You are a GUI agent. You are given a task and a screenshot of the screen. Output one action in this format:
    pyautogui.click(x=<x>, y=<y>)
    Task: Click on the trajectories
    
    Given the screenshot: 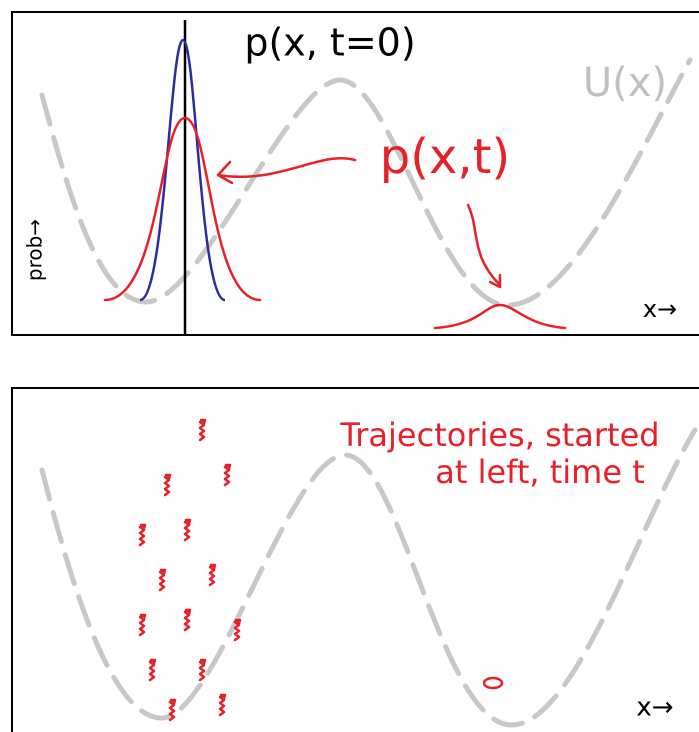 What is the action you would take?
    pyautogui.click(x=190, y=570)
    